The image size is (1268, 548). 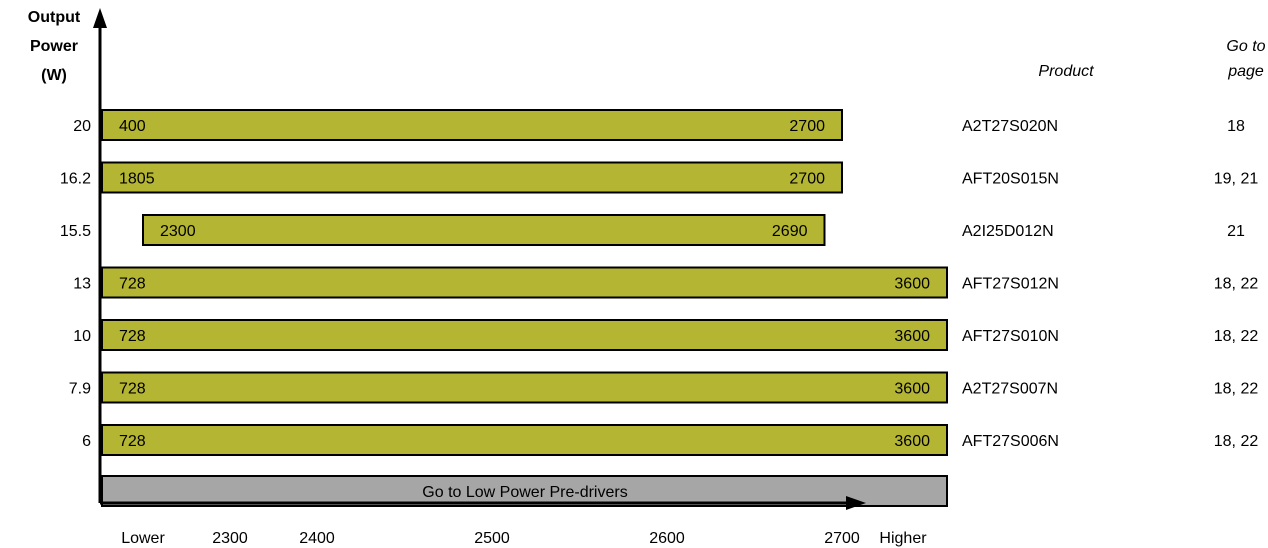 What do you see at coordinates (856, 503) in the screenshot?
I see `x-axis-arrowhead` at bounding box center [856, 503].